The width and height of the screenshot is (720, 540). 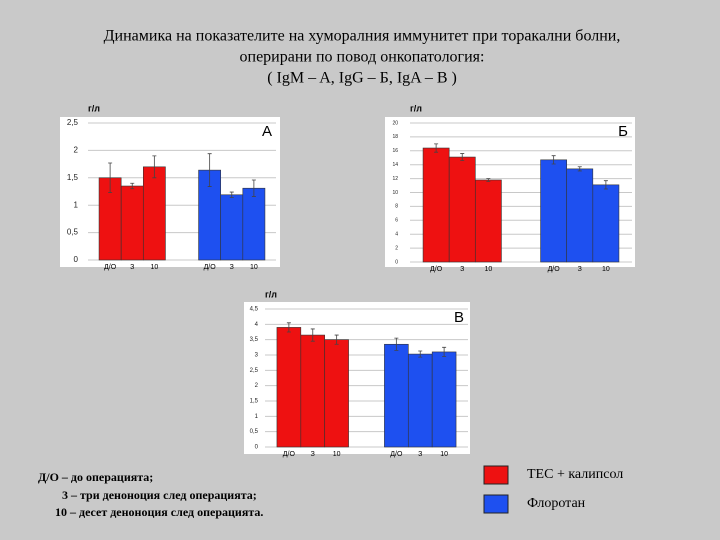 I want to click on note: 3 – три деноноция след операцията;, so click(x=159, y=495).